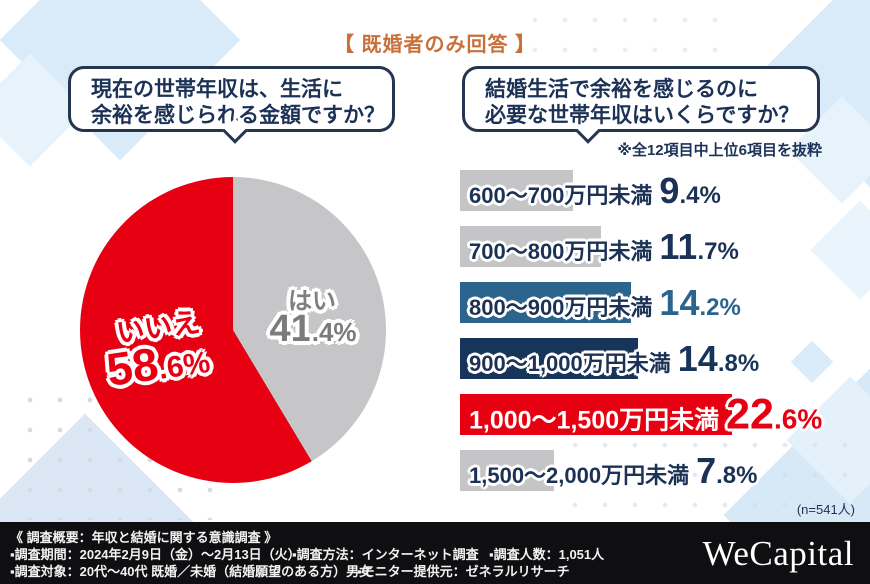  Describe the element at coordinates (238, 102) in the screenshot. I see `question-text: 現在の世帯年収は、生活に 余裕を感じられる金額ですか？` at that location.